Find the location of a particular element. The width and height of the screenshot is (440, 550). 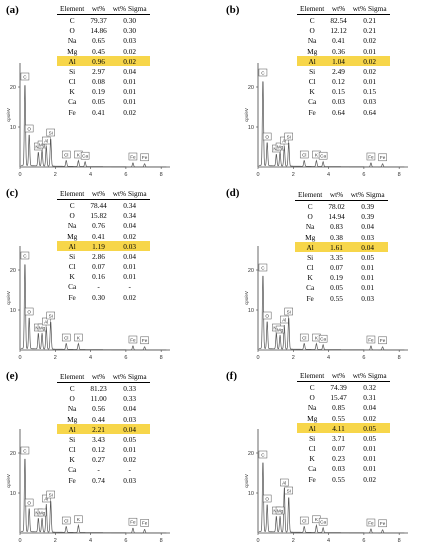

wt-cell: 3.71 is located at coordinates (338, 438).